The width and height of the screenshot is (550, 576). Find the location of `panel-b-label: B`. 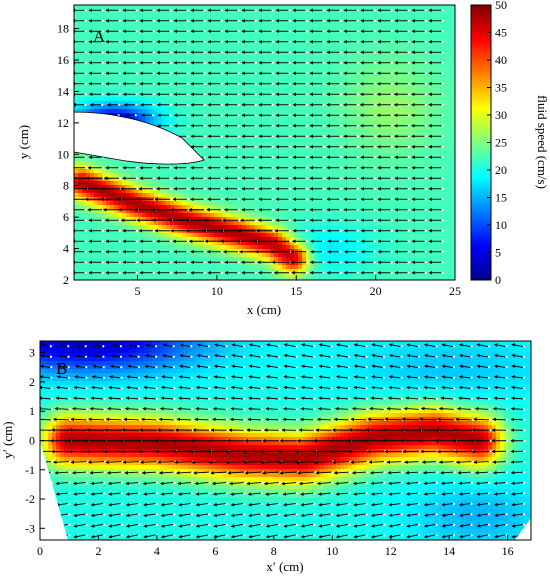

panel-b-label: B is located at coordinates (61, 368).